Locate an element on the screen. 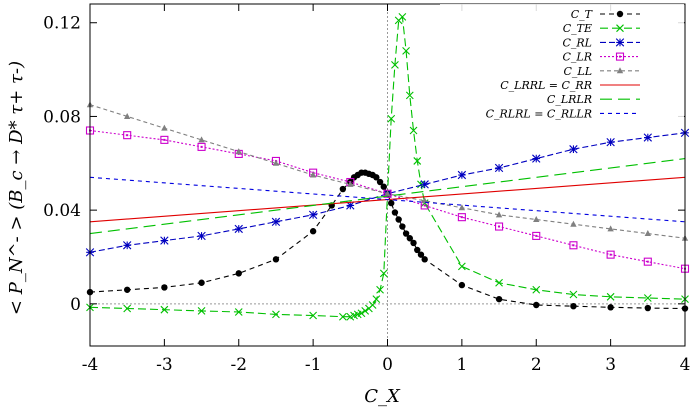 The height and width of the screenshot is (413, 692). series-line-c-rlrl-c-rllr is located at coordinates (387, 199).